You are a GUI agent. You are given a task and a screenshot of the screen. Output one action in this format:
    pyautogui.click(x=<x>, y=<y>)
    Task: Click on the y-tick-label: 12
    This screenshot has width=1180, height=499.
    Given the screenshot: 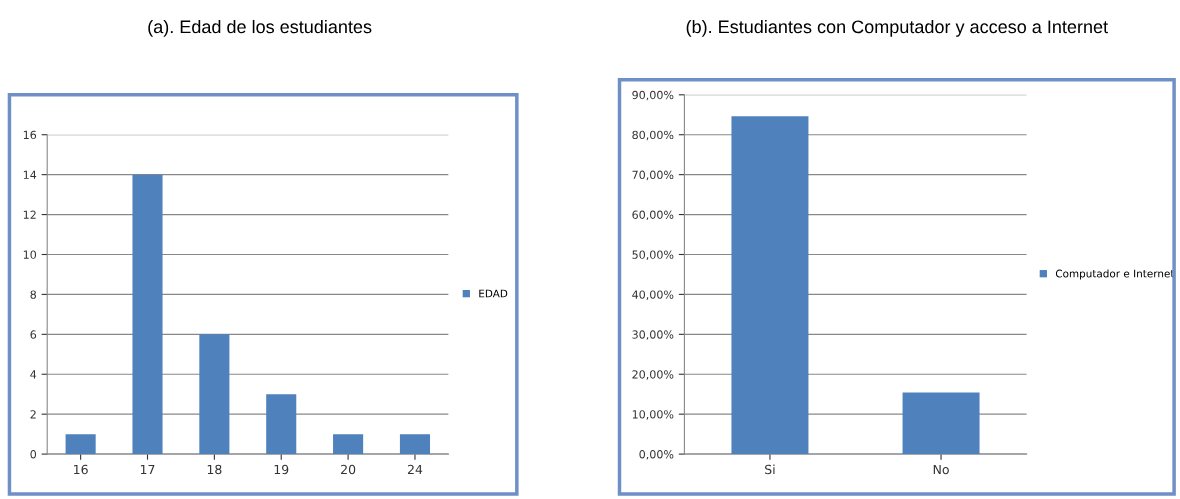 What is the action you would take?
    pyautogui.click(x=29, y=214)
    